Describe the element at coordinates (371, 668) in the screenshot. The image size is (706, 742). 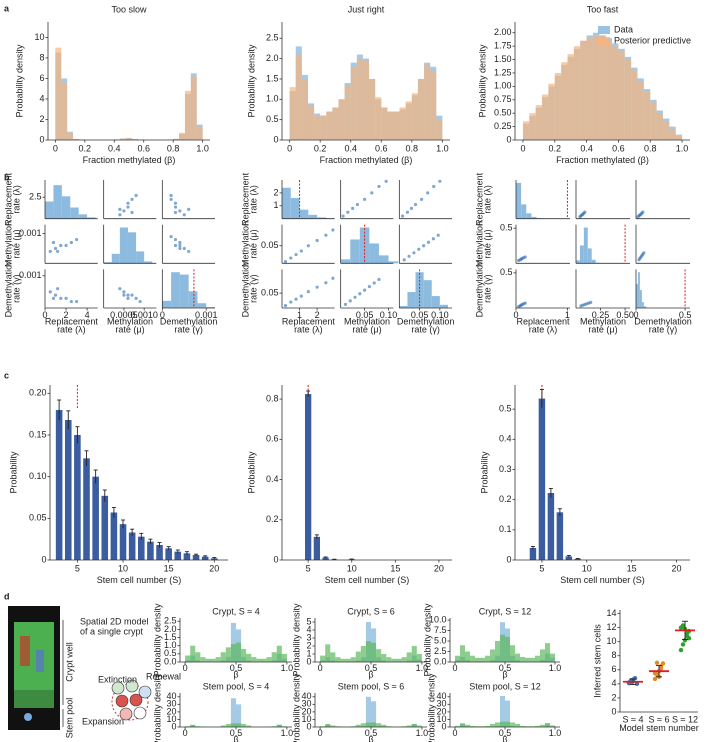
I see `x-tick-label: 0.5` at that location.